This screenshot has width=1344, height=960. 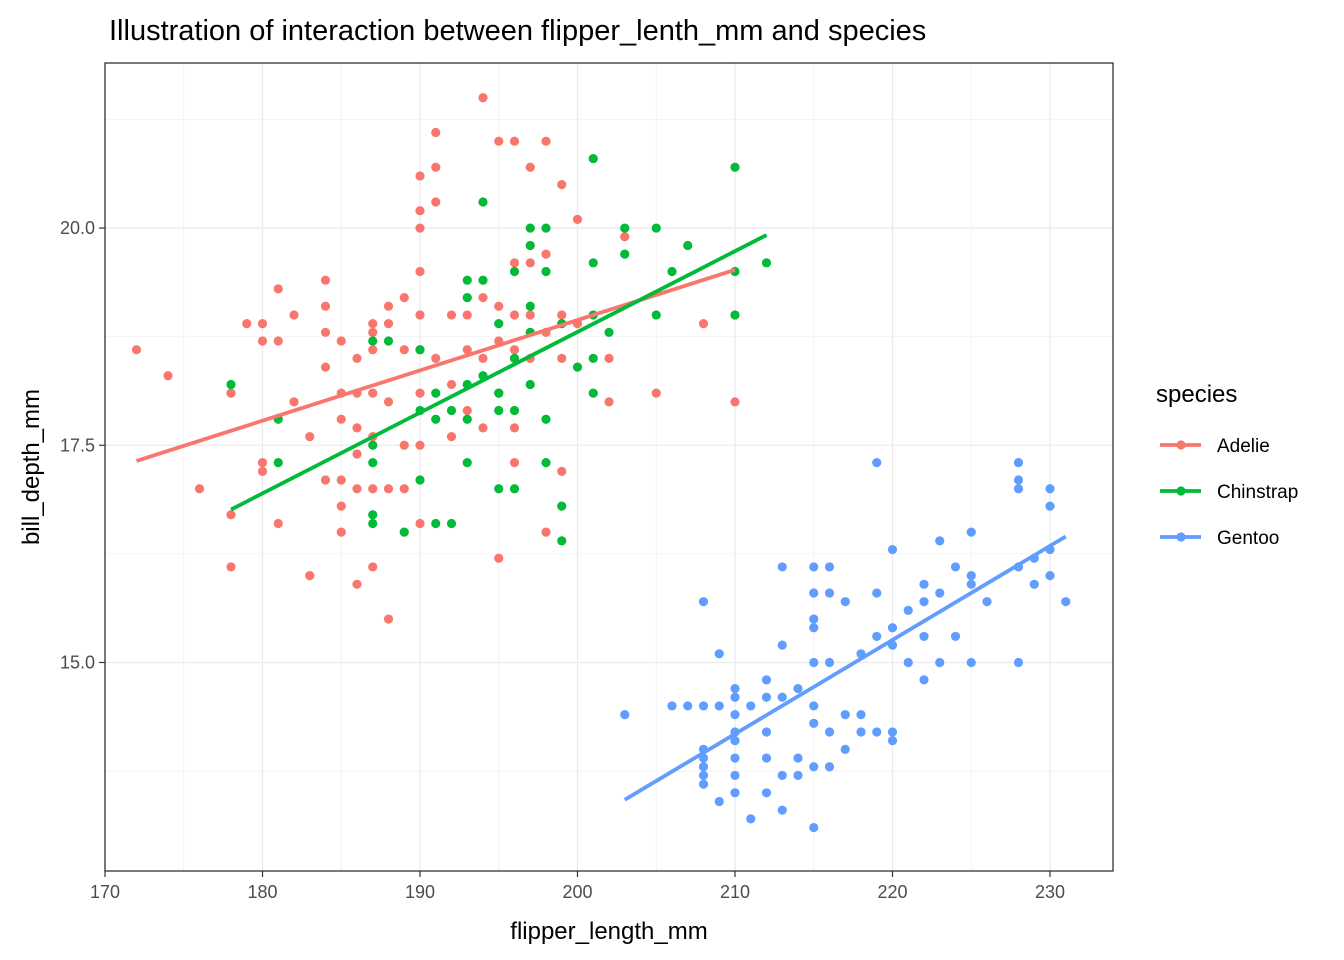 What do you see at coordinates (77, 662) in the screenshot?
I see `y-tick-label: 15.0` at bounding box center [77, 662].